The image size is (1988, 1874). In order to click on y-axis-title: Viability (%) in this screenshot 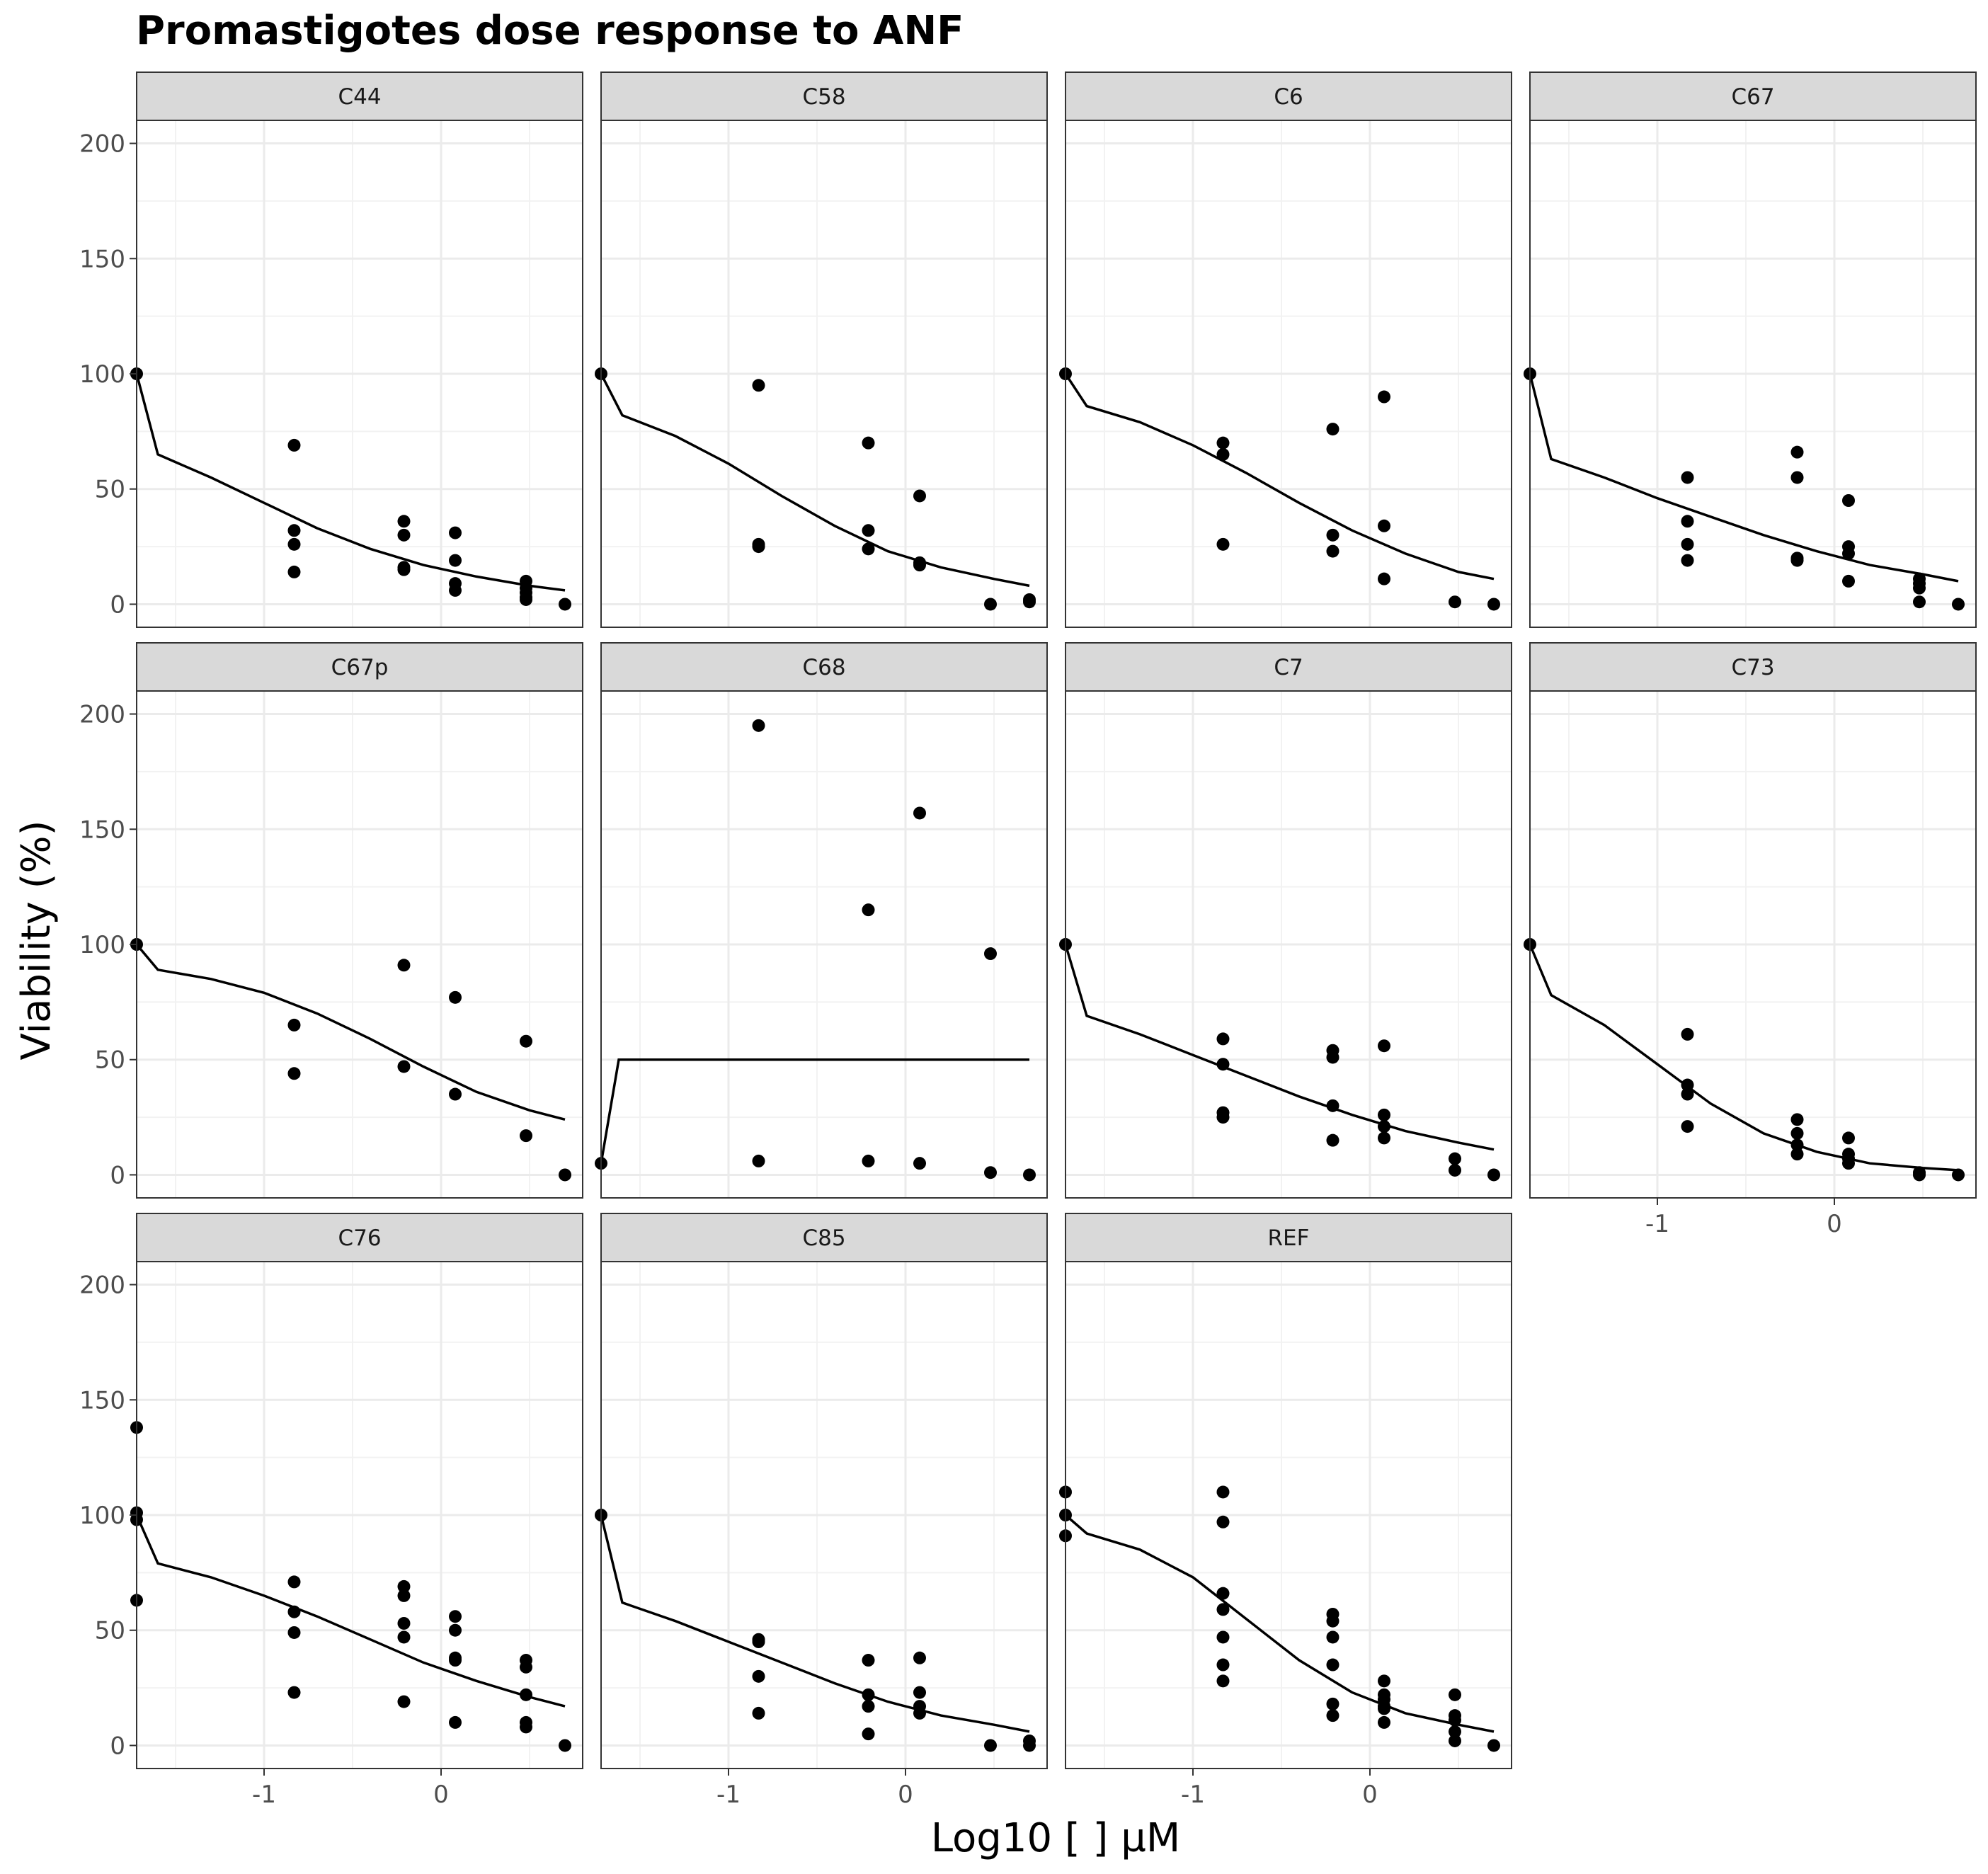, I will do `click(36, 941)`.